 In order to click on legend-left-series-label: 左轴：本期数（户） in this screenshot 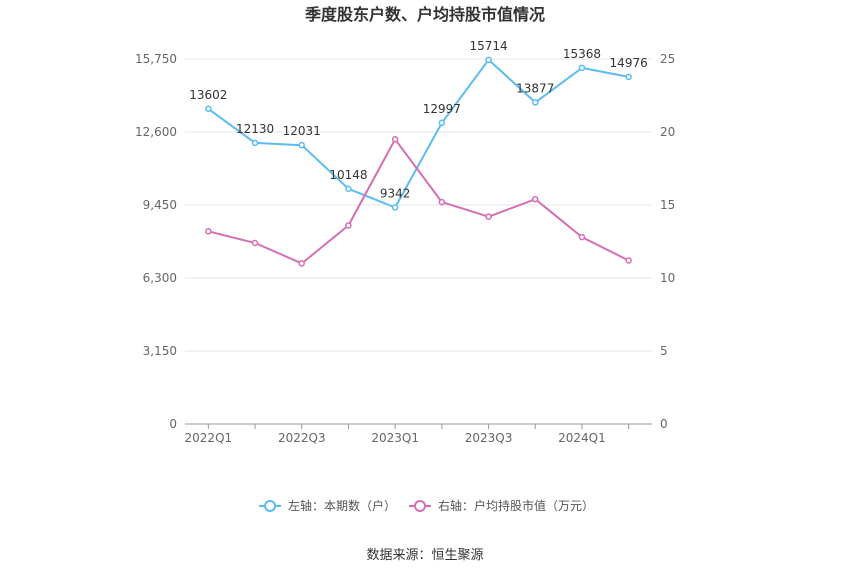, I will do `click(342, 505)`.